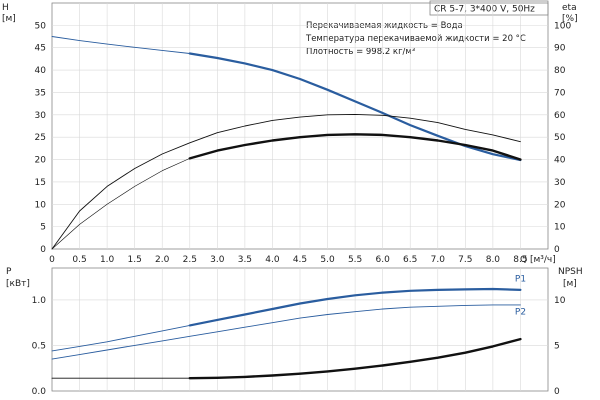 This screenshot has height=400, width=600. I want to click on top-left-axis-title: H, so click(5, 8).